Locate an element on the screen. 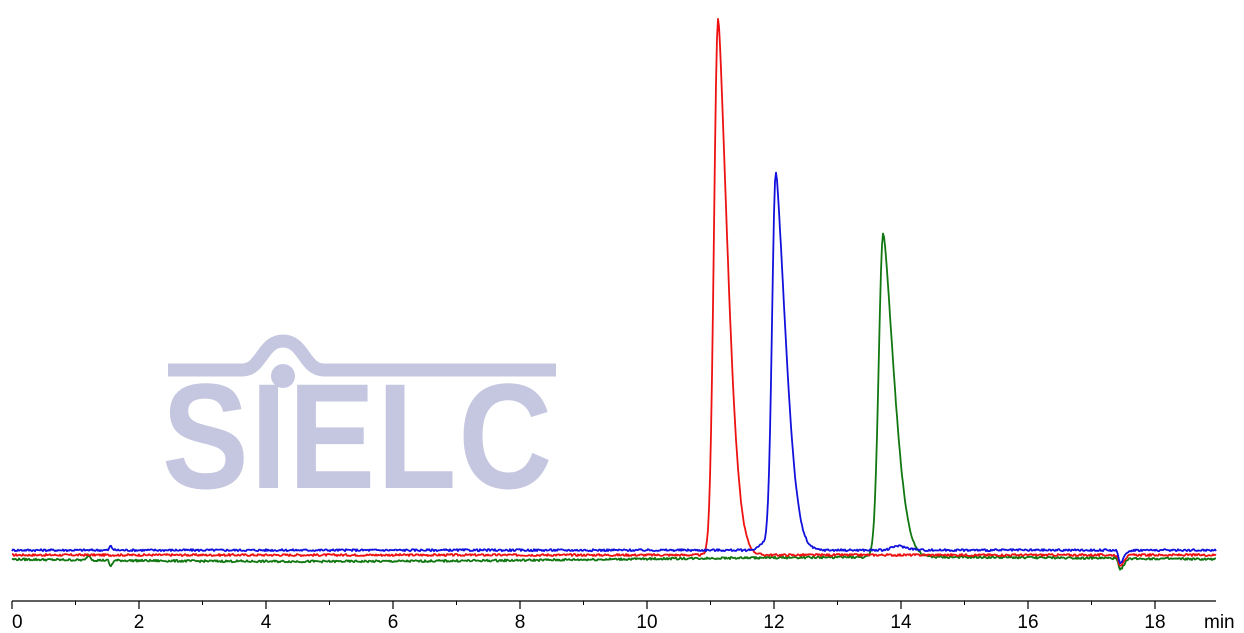  x-tick-label: 16 is located at coordinates (1027, 622).